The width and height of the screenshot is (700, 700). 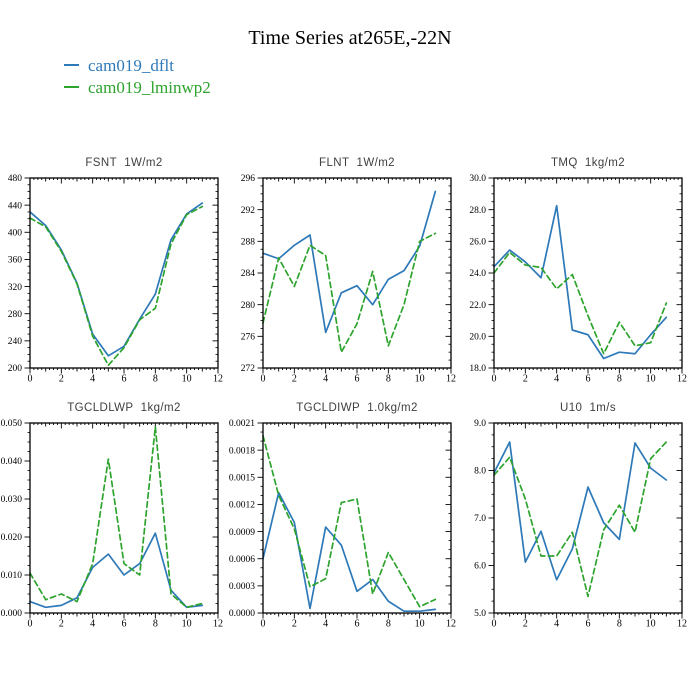 I want to click on subplot-title: TGCLDLWP 1kg/m2, so click(x=124, y=408).